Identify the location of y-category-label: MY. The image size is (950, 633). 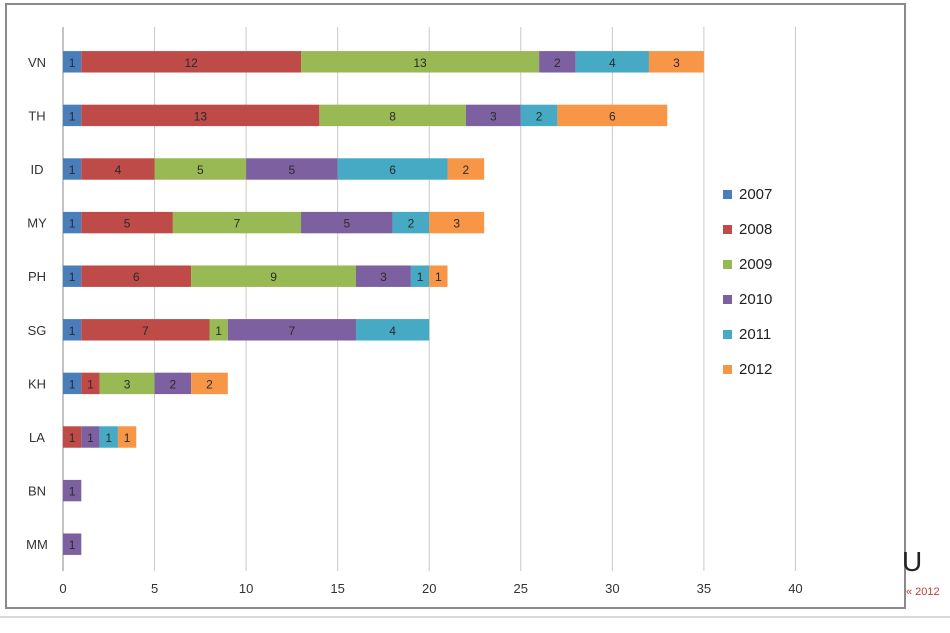
(37, 223).